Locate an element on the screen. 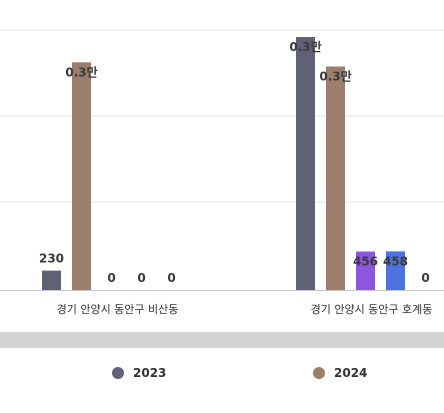  x-tick-label: 경기 안양시 동안구 비산동 is located at coordinates (118, 309).